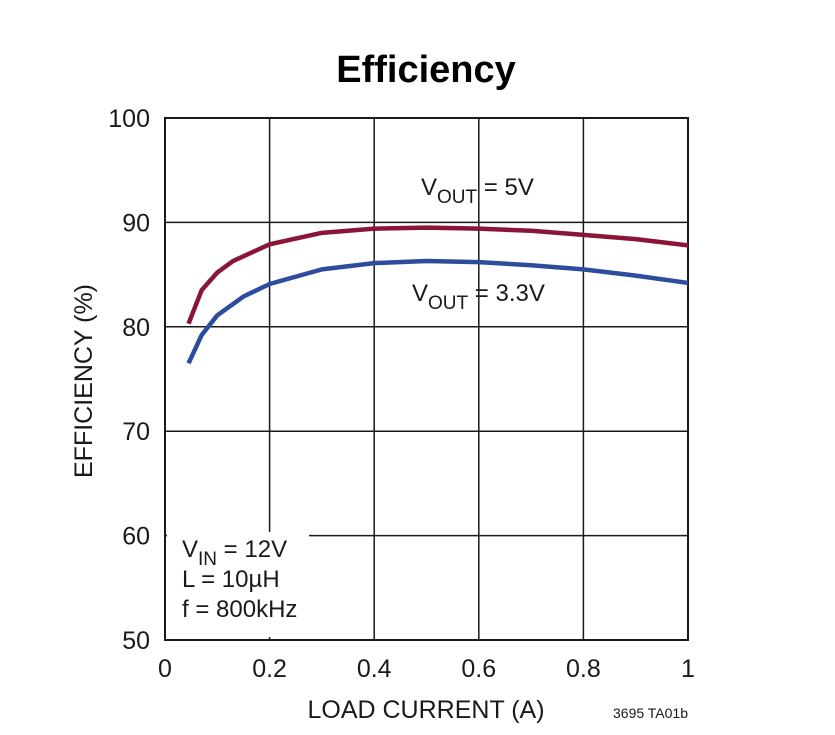 The image size is (835, 735). What do you see at coordinates (136, 641) in the screenshot?
I see `y-tick-label: 50` at bounding box center [136, 641].